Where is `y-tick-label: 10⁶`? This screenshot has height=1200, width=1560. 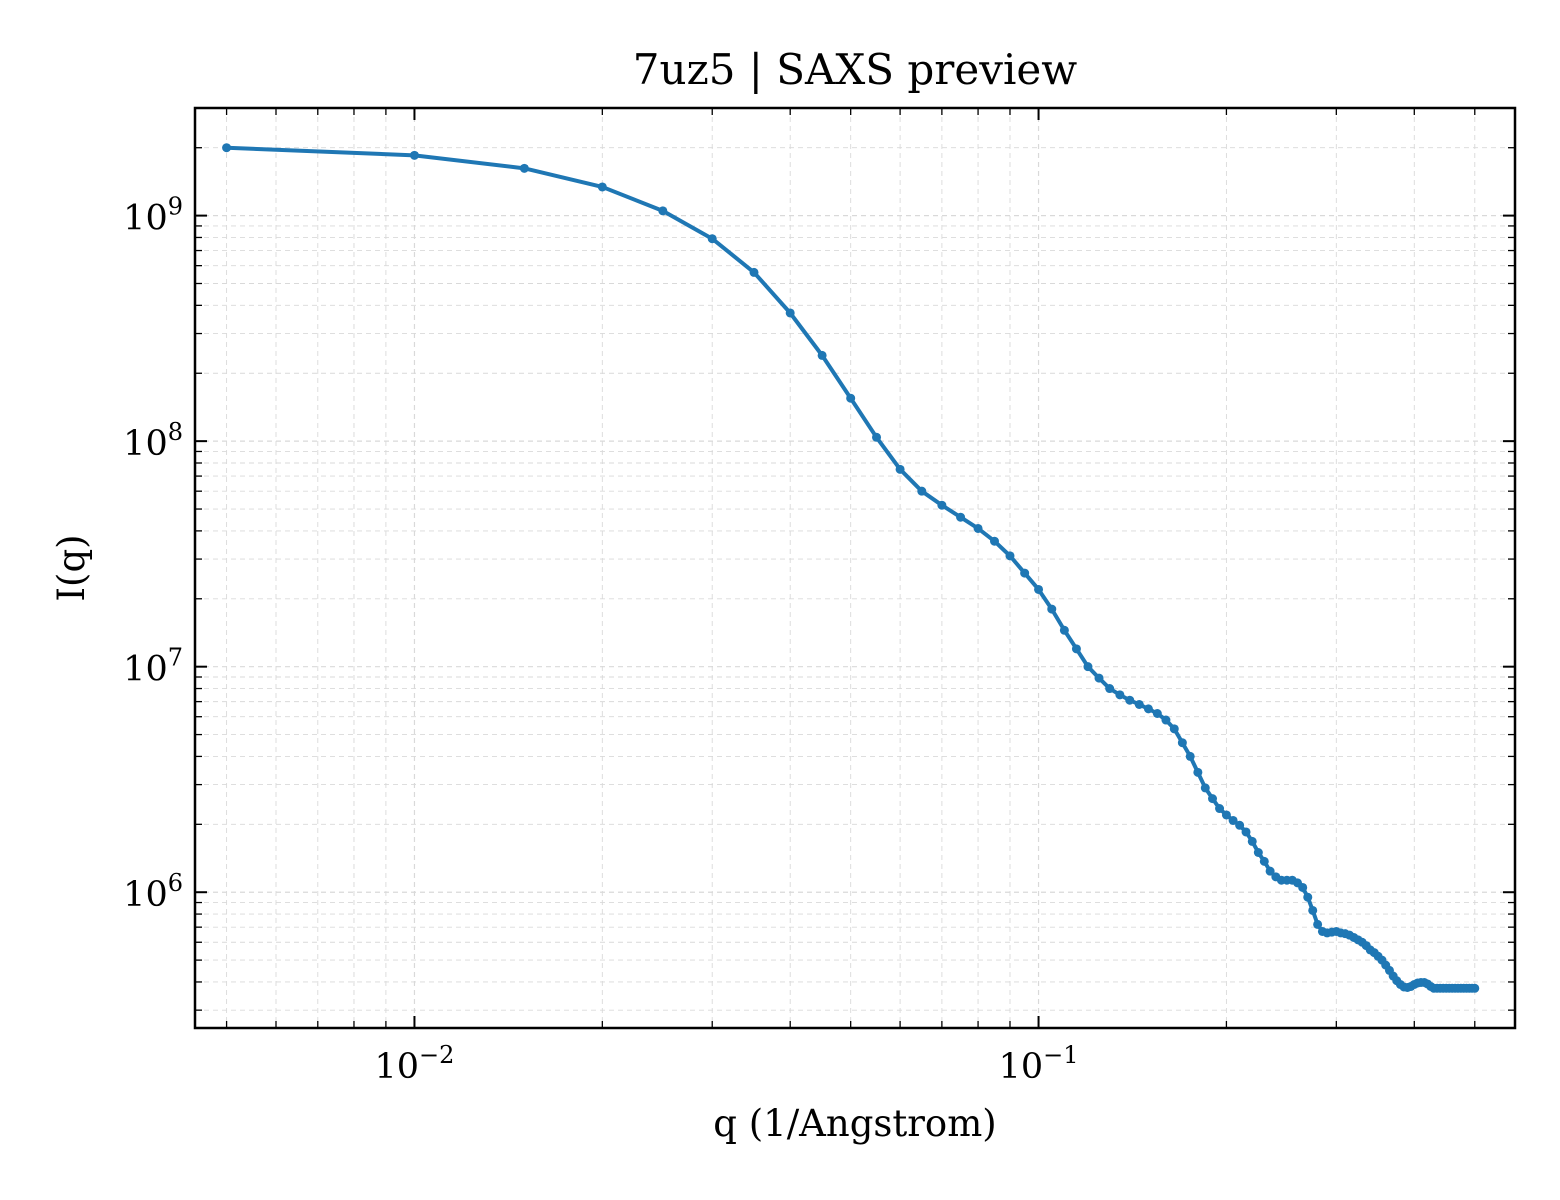 y-tick-label: 10⁶ is located at coordinates (153, 892).